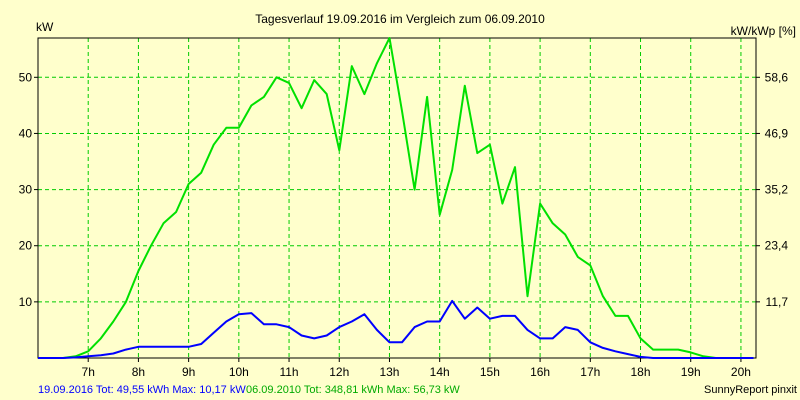 The height and width of the screenshot is (400, 800). What do you see at coordinates (750, 390) in the screenshot?
I see `credit-text: SunnyReport pinxit` at bounding box center [750, 390].